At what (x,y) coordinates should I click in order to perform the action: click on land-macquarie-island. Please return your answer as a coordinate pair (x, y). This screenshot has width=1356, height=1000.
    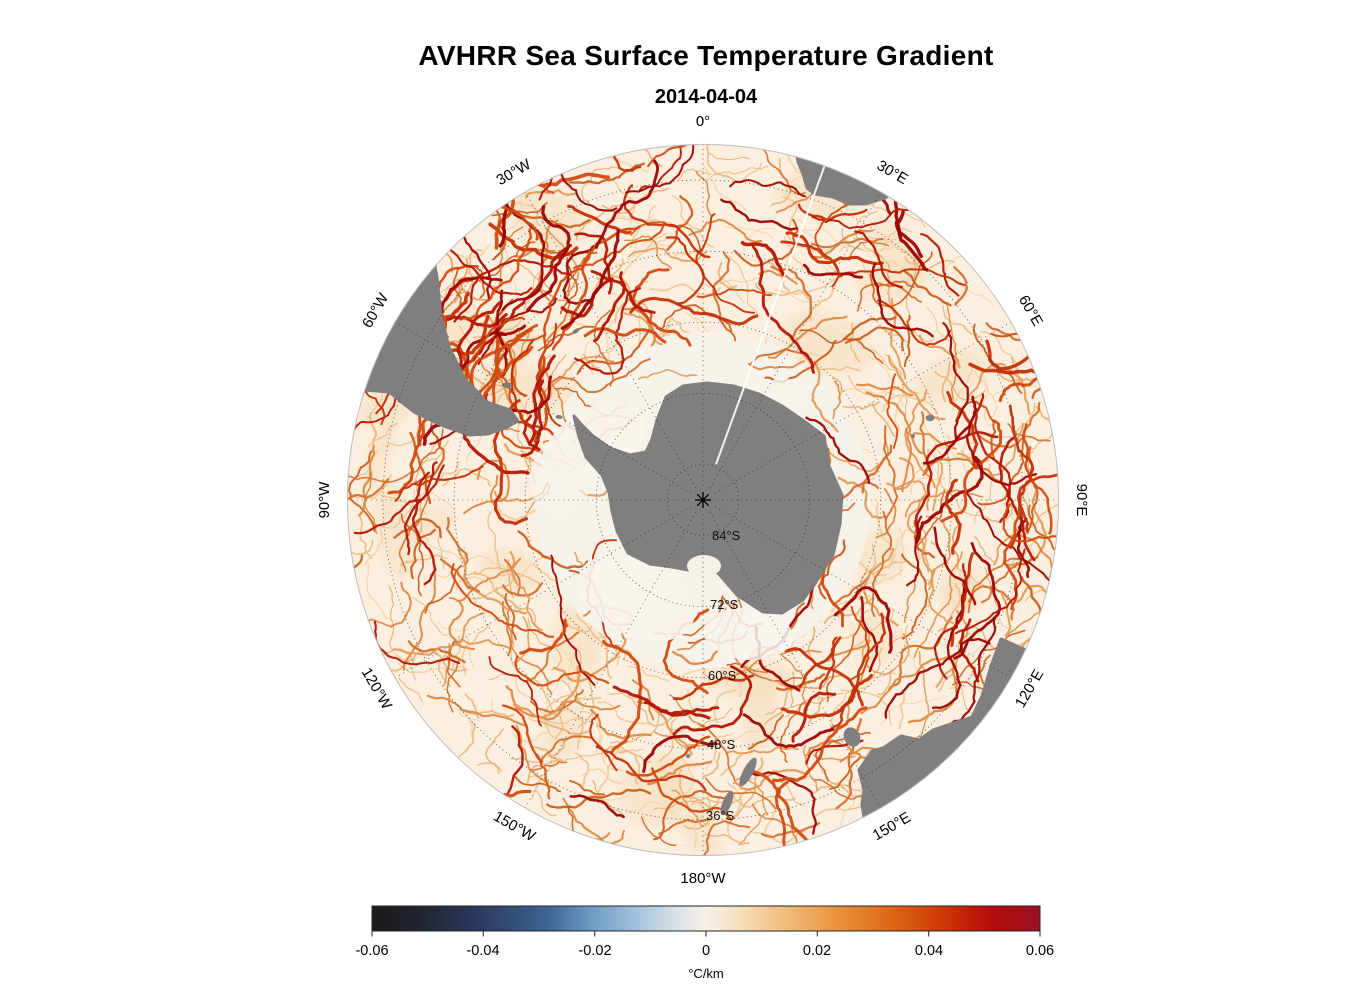
    Looking at the image, I should click on (688, 756).